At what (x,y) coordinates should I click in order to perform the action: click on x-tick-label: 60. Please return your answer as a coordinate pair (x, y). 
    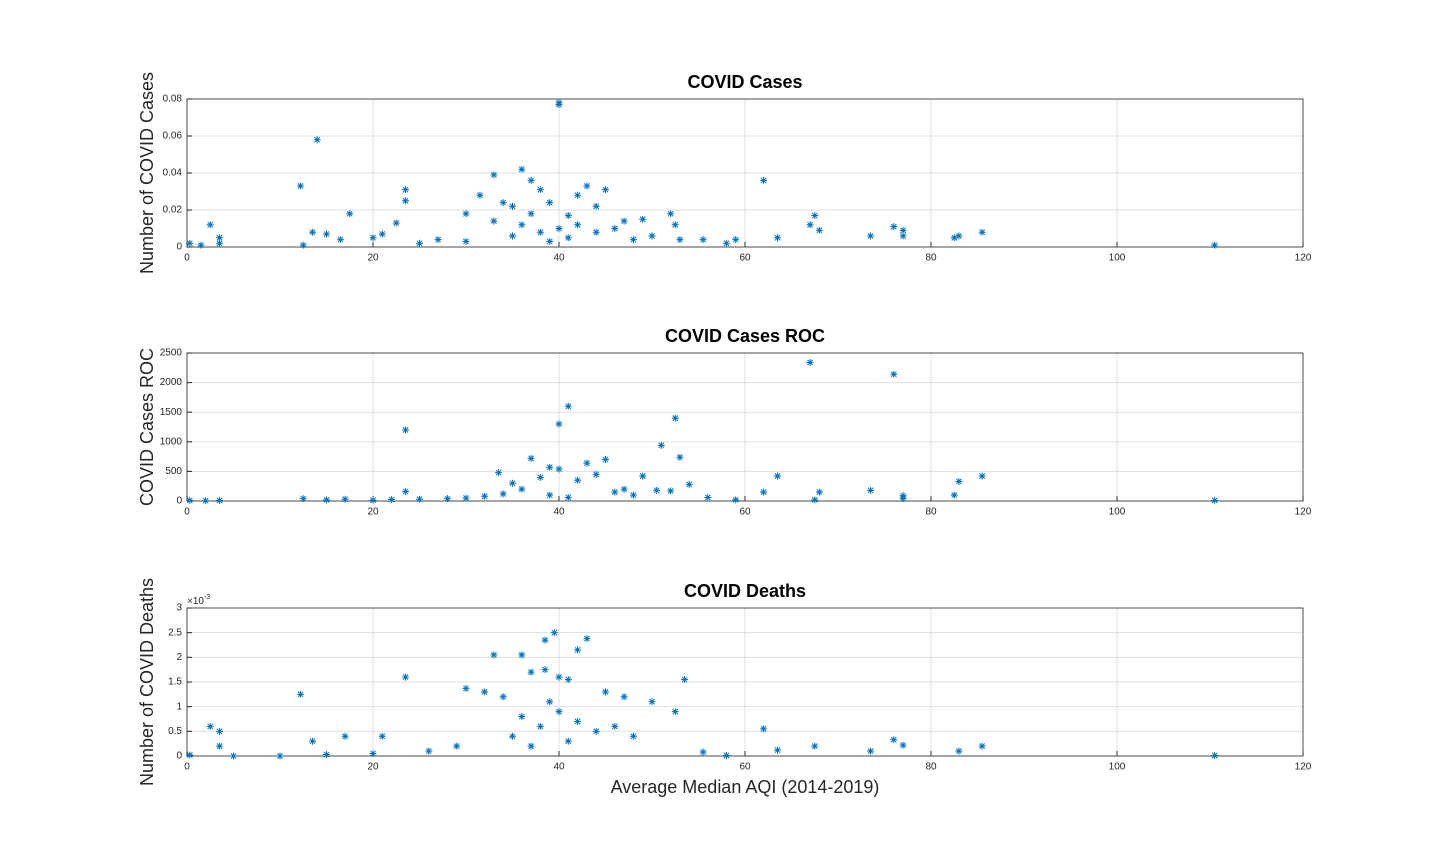
    Looking at the image, I should click on (745, 258).